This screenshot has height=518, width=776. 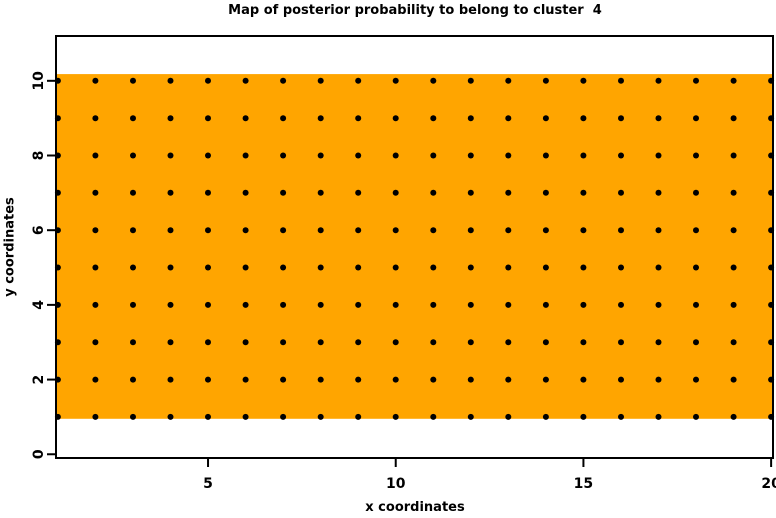 I want to click on x-tick-label: 10, so click(x=396, y=484).